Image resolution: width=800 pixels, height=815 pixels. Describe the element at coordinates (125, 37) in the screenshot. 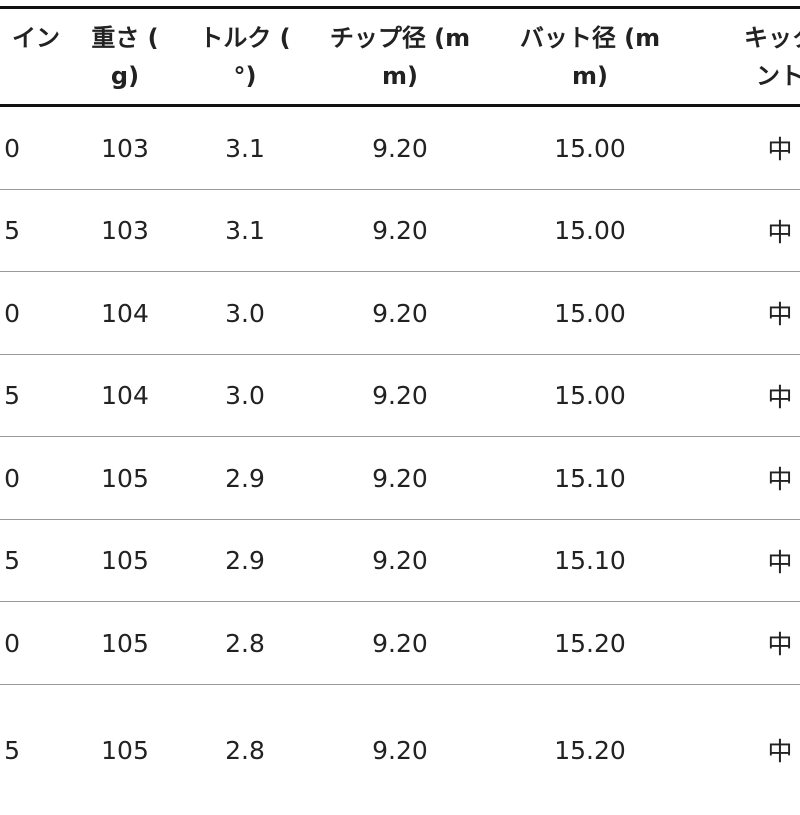

I see `header-line: 重さ (` at that location.